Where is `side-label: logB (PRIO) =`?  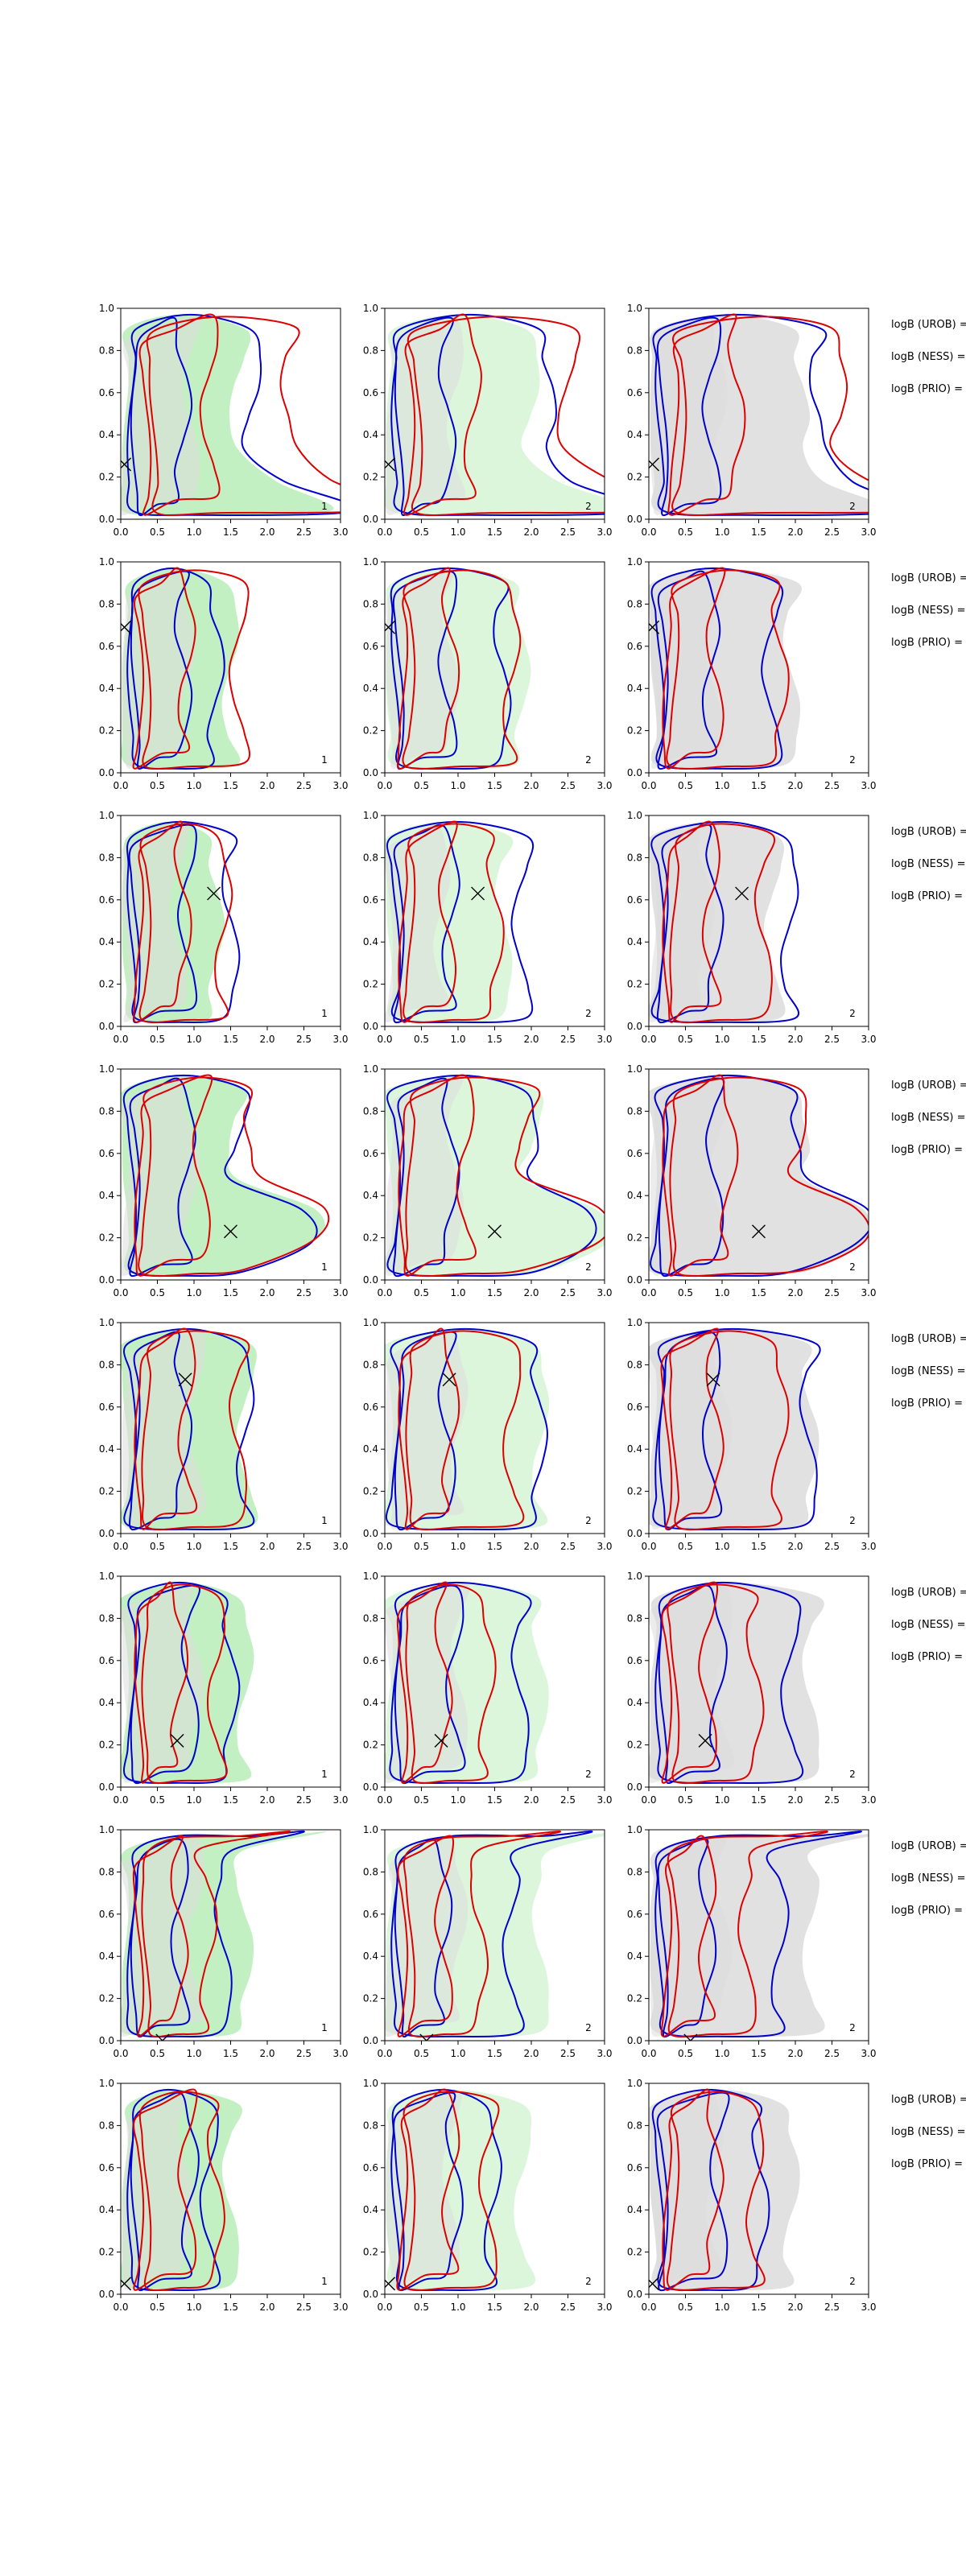
side-label: logB (PRIO) = is located at coordinates (927, 2164).